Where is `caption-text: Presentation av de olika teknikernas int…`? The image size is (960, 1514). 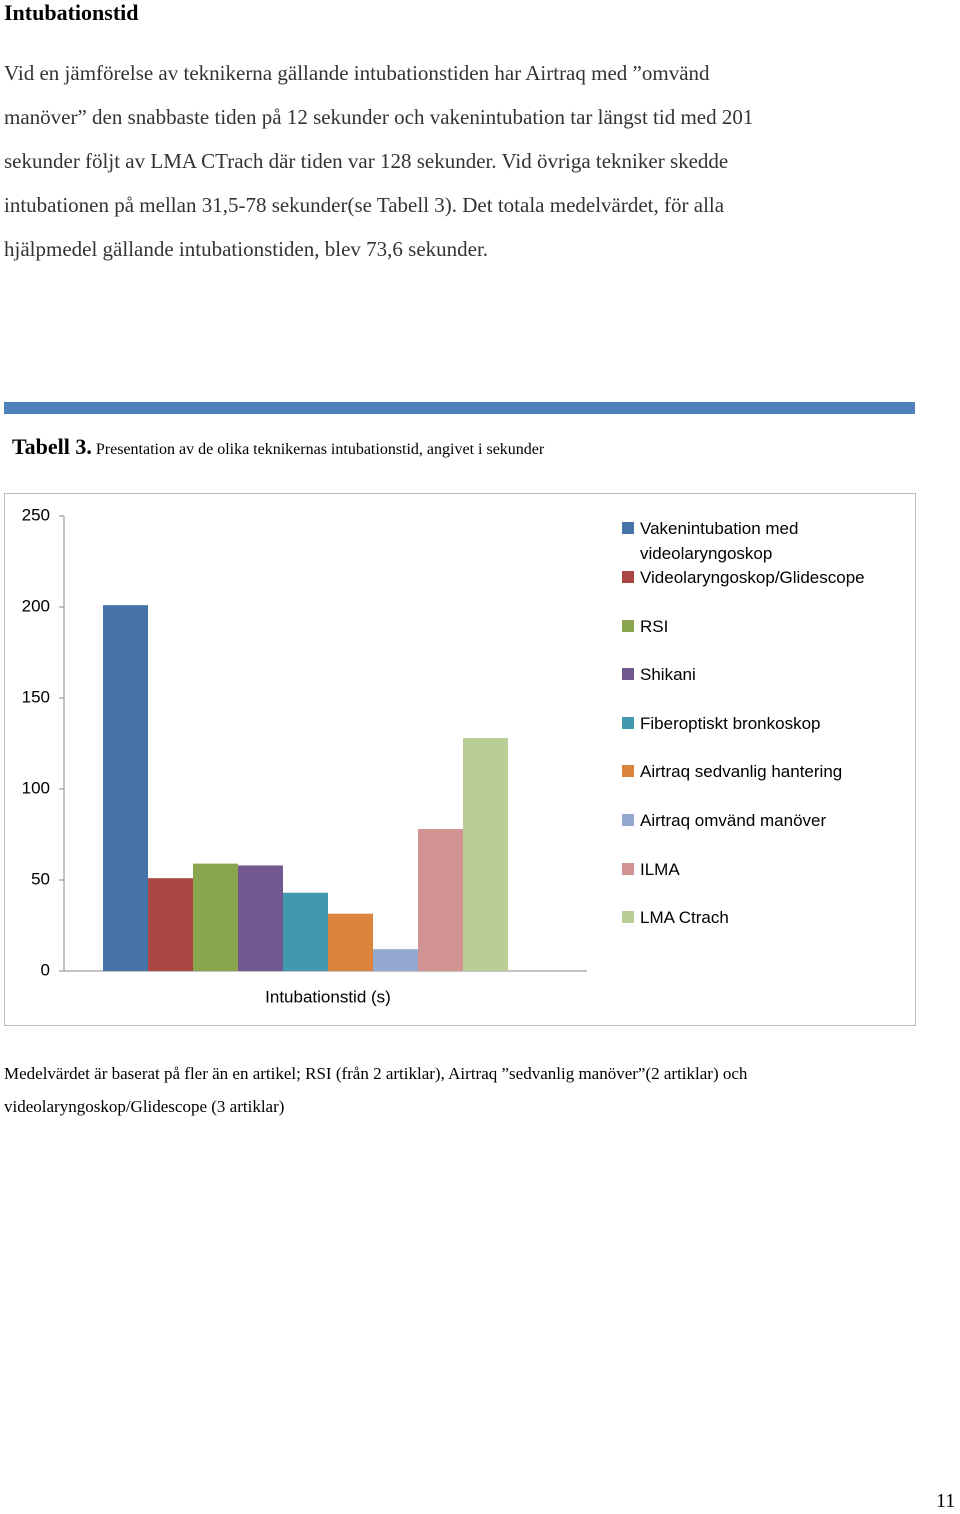
caption-text: Presentation av de olika teknikernas int… is located at coordinates (320, 449).